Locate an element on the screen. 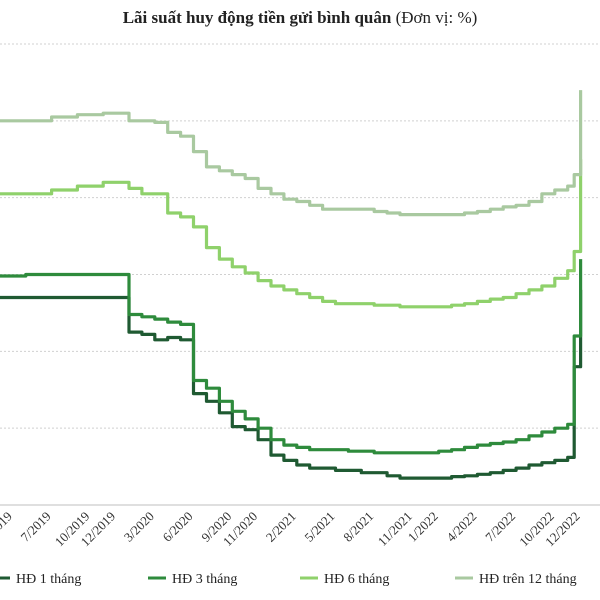 The height and width of the screenshot is (600, 600). x-tick-label: 3/2020 is located at coordinates (139, 526).